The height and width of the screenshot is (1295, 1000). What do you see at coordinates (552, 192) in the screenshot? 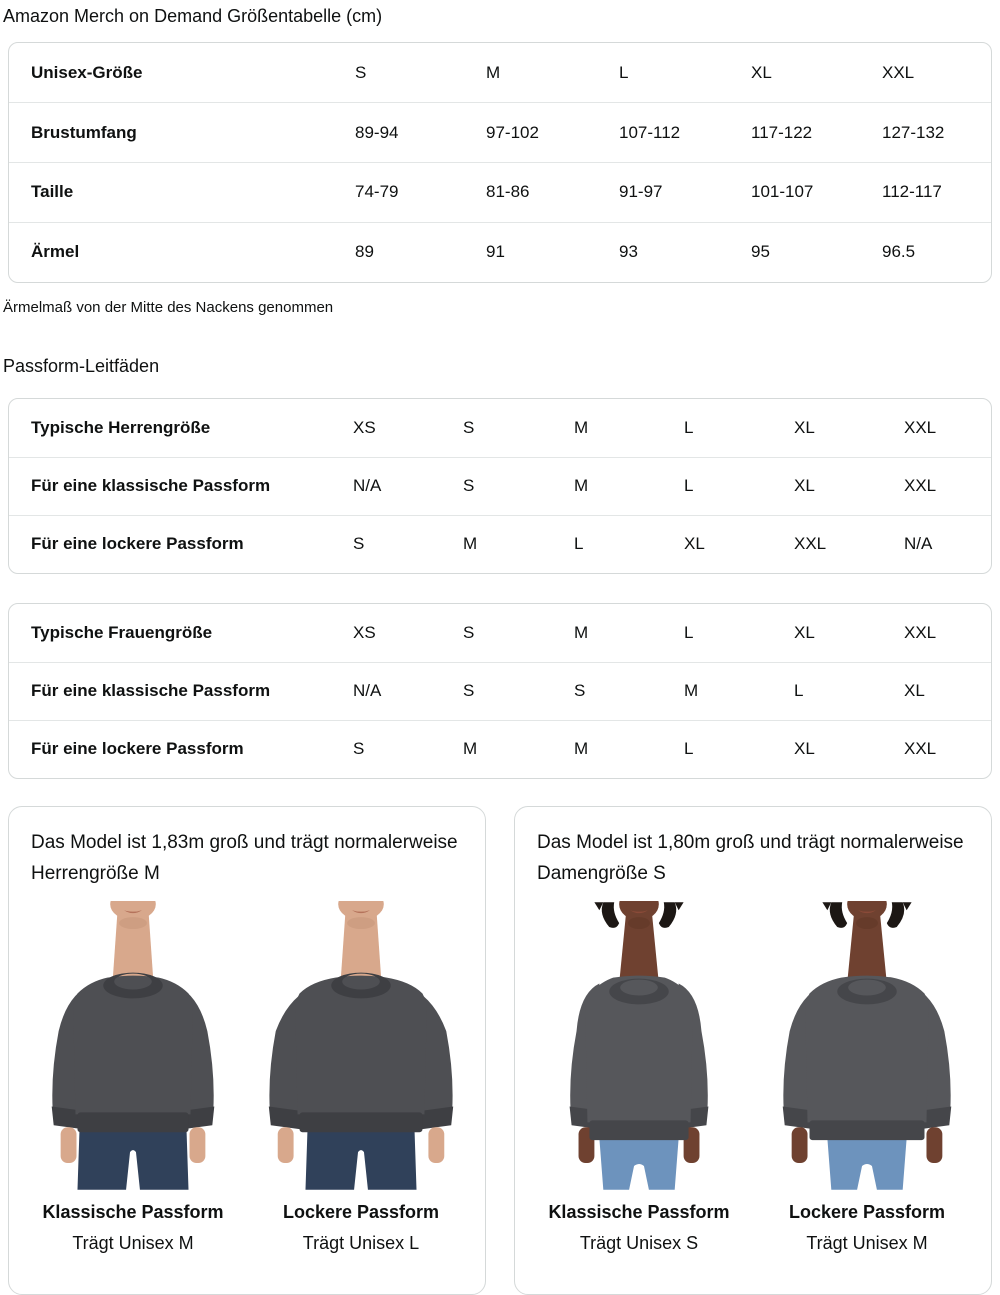
I see `size-cell: 81-86` at bounding box center [552, 192].